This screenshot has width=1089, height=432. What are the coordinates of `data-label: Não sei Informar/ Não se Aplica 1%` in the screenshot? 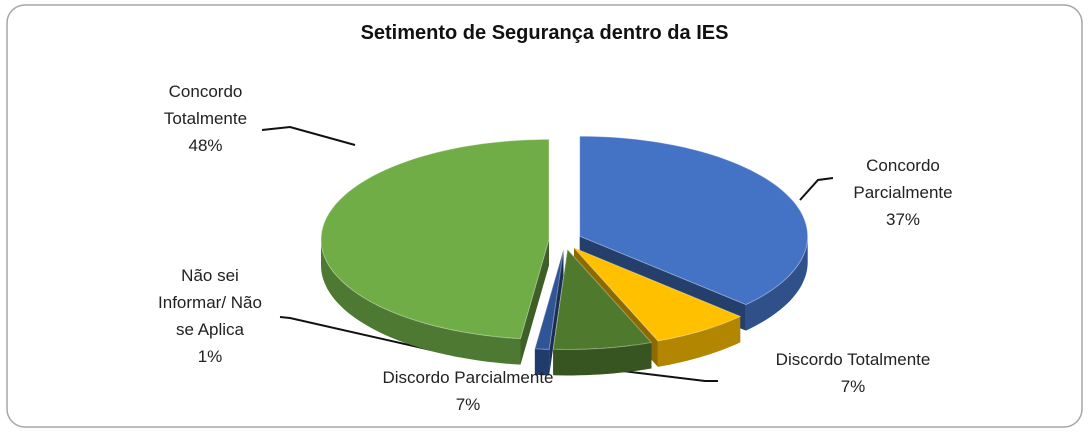 It's located at (210, 316).